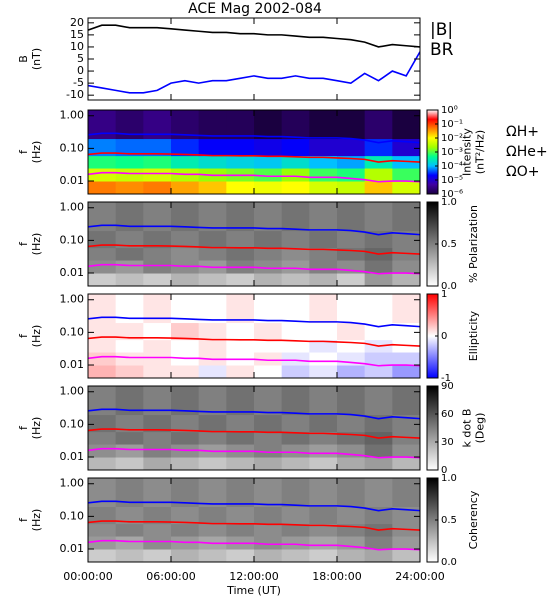 This screenshot has width=550, height=600. What do you see at coordinates (444, 336) in the screenshot?
I see `colorbar-tick-label: 0` at bounding box center [444, 336].